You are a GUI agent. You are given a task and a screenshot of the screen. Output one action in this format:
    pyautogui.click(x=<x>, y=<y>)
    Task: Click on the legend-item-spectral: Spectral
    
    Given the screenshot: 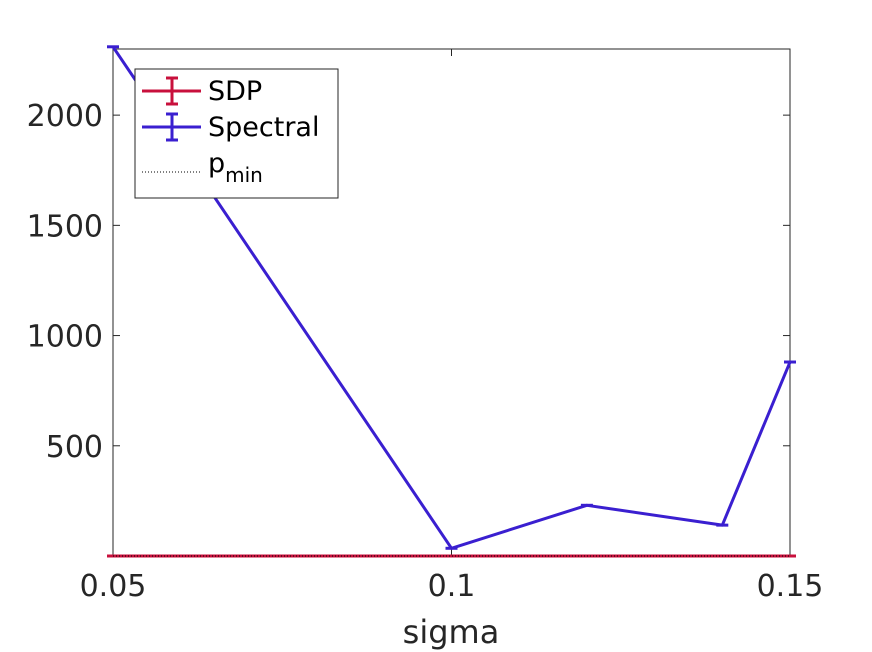 What is the action you would take?
    pyautogui.click(x=230, y=127)
    